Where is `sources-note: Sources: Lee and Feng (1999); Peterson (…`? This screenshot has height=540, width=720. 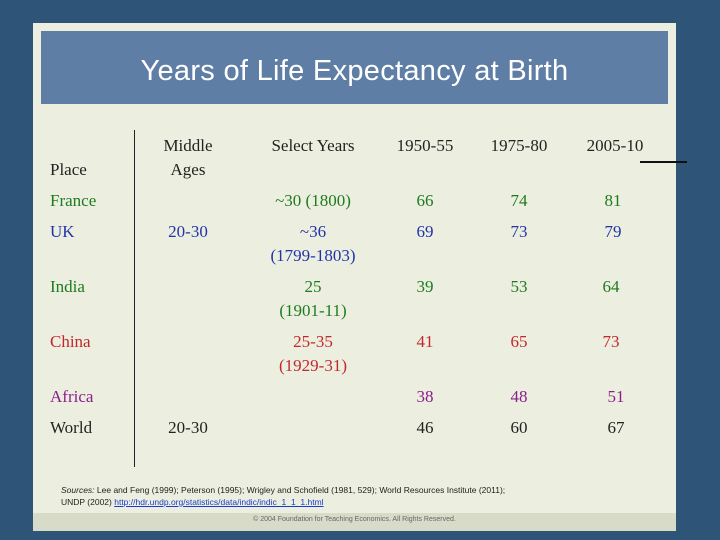 sources-note: Sources: Lee and Feng (1999); Peterson (… is located at coordinates (283, 496).